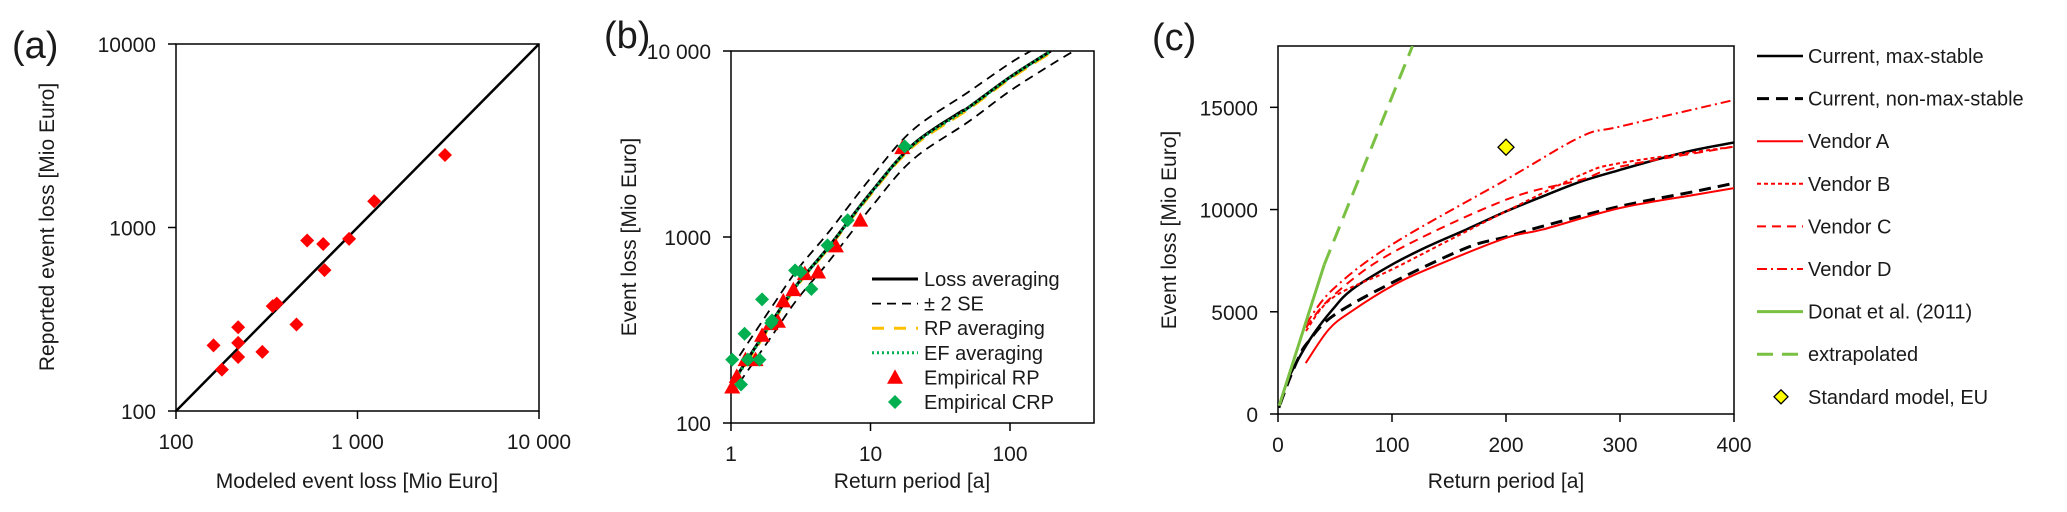 This screenshot has height=512, width=2067. I want to click on legend-item-c: extrapolated, so click(1837, 355).